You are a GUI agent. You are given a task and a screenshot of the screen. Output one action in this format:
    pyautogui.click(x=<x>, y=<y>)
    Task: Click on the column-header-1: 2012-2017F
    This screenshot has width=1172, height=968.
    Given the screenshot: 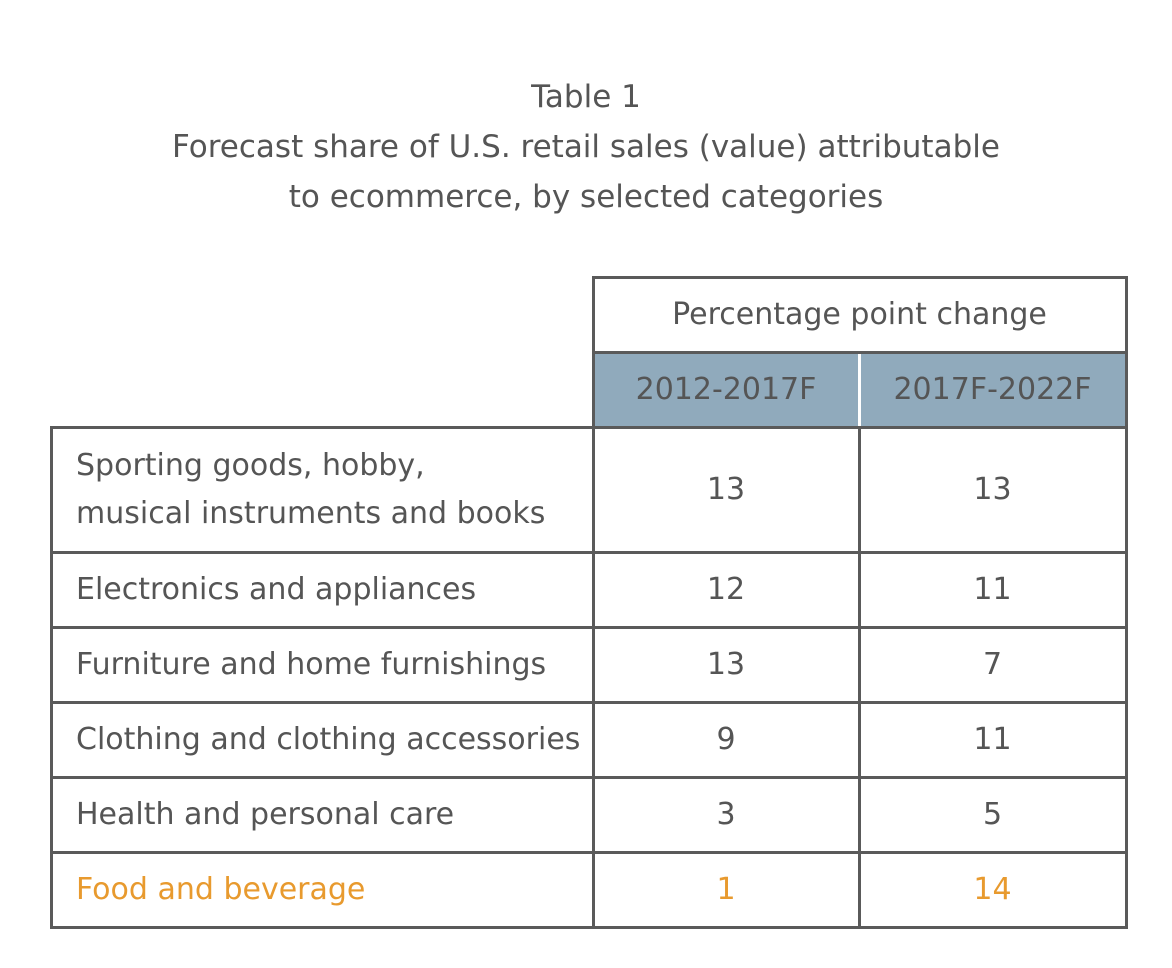 What is the action you would take?
    pyautogui.click(x=726, y=389)
    